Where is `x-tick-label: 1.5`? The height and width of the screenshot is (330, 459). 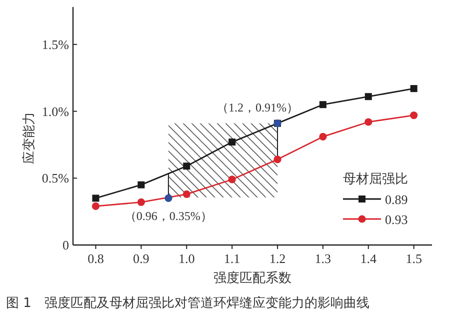
x-tick-label: 1.5 is located at coordinates (414, 258).